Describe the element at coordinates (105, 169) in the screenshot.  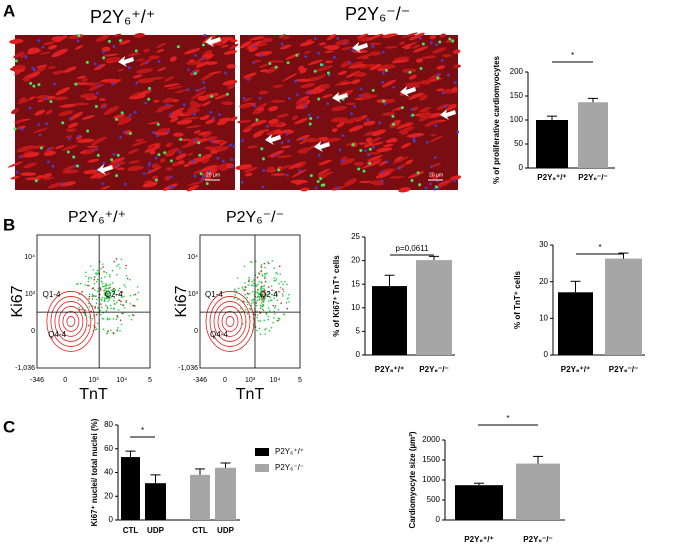
I see `arrow` at that location.